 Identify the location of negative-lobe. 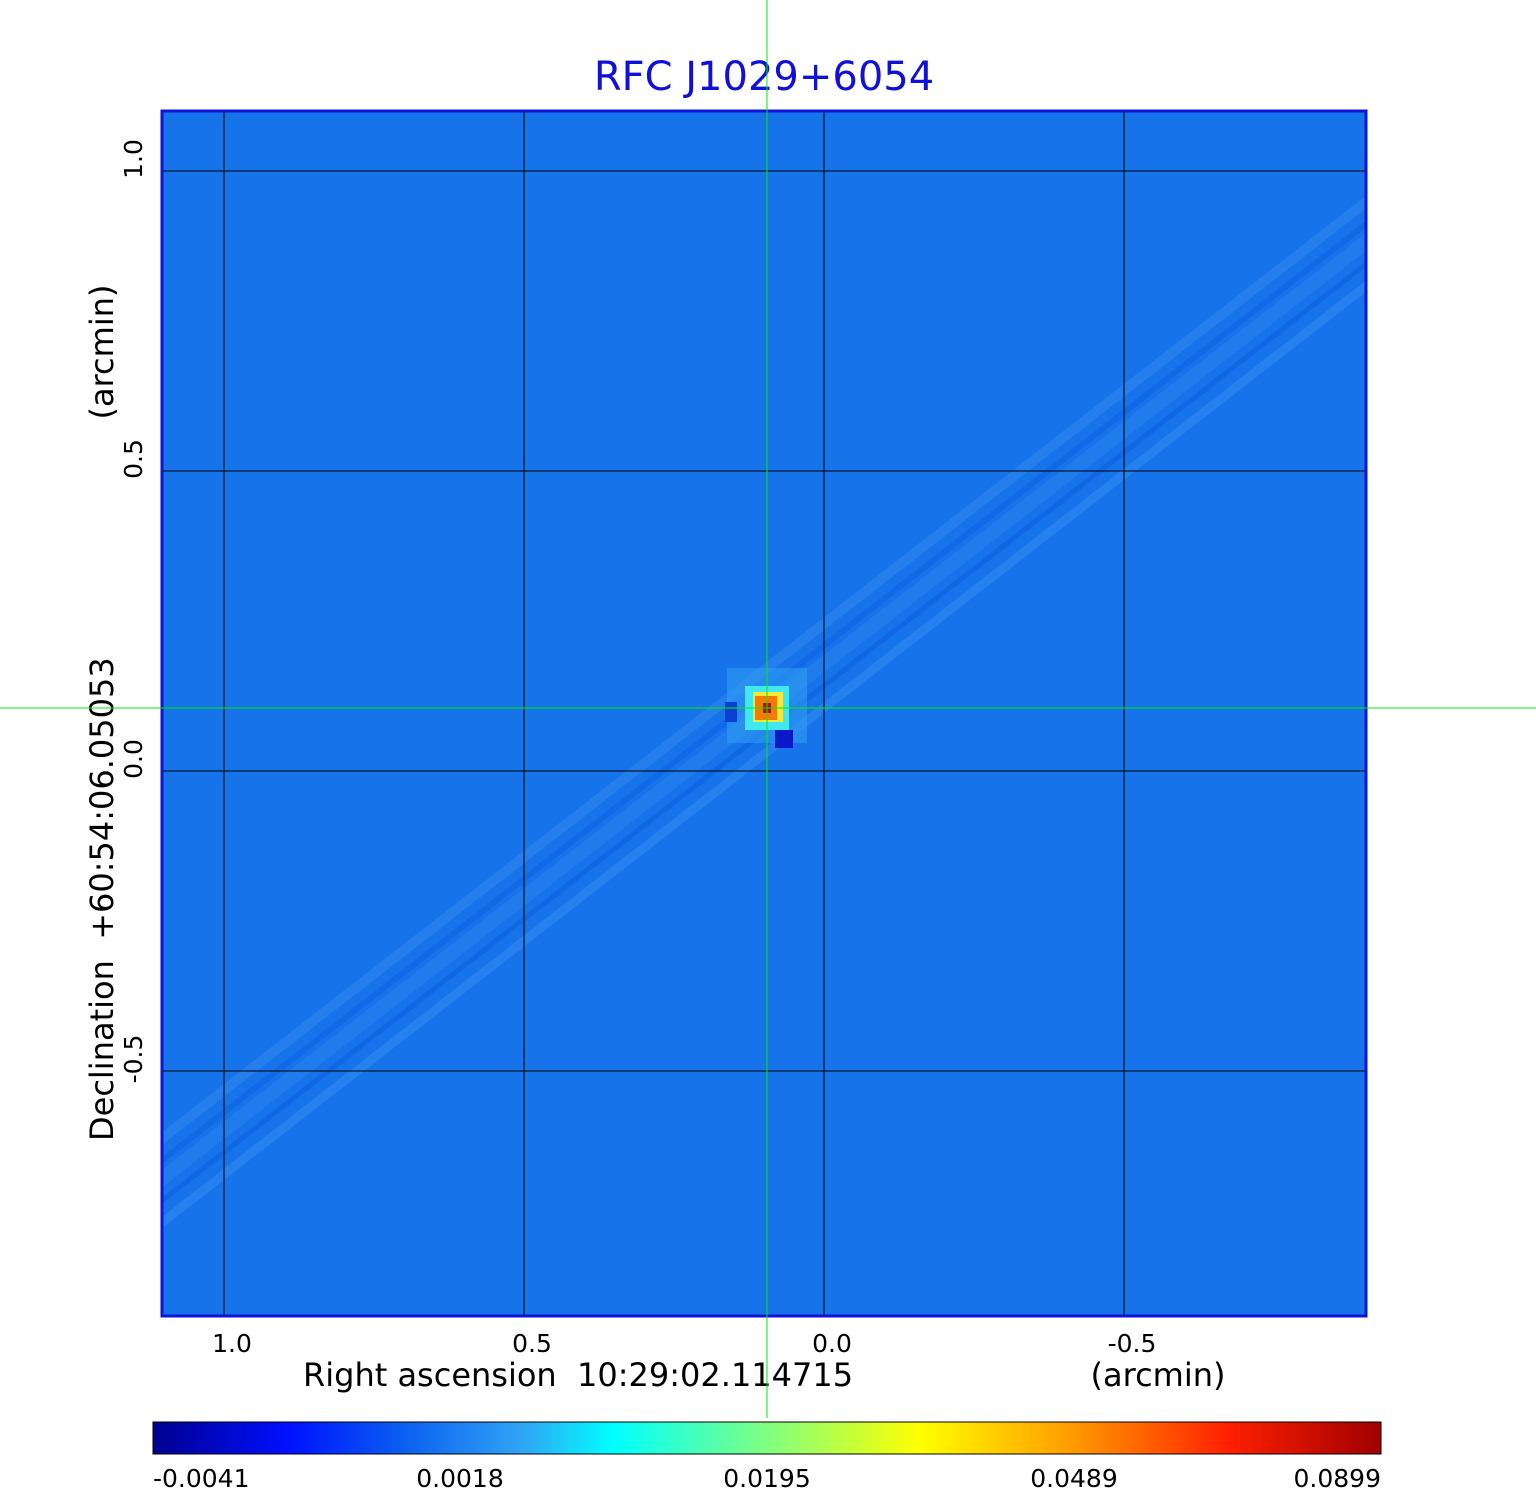
(784, 739).